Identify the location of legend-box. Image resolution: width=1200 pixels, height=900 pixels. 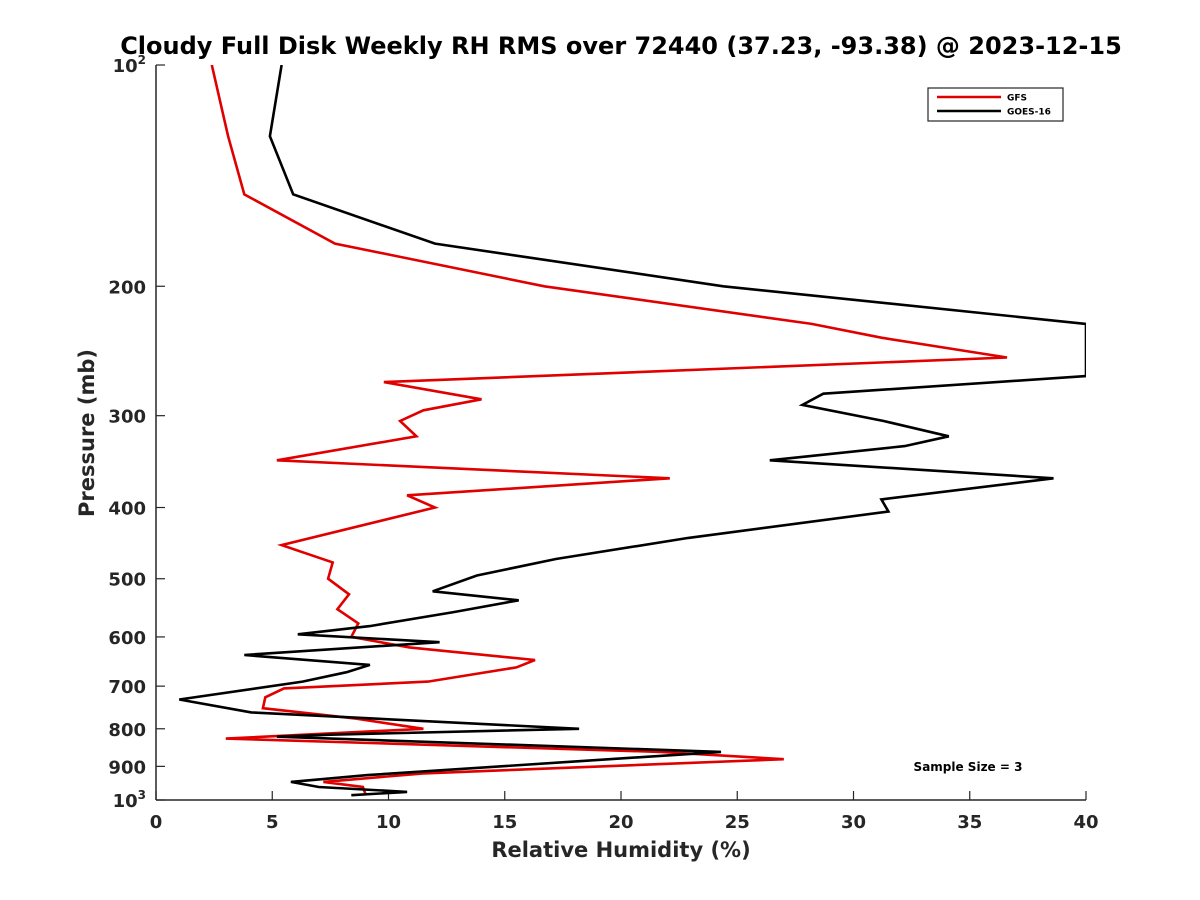
(995, 104).